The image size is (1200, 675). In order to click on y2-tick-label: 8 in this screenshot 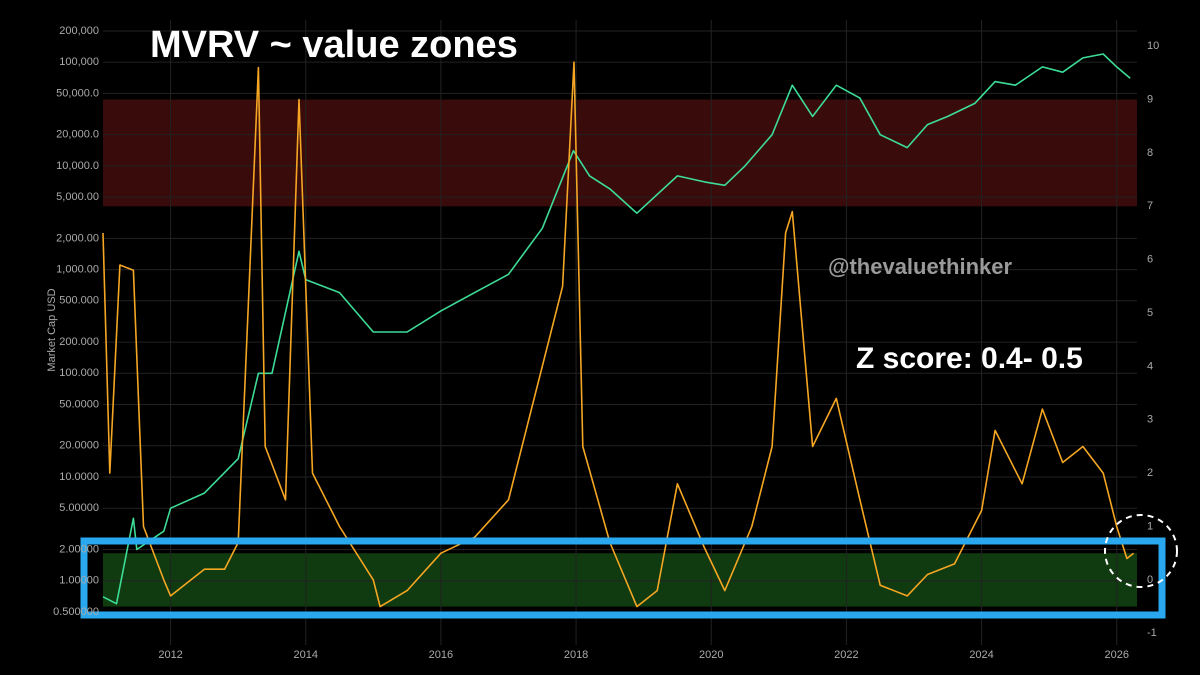, I will do `click(1150, 153)`.